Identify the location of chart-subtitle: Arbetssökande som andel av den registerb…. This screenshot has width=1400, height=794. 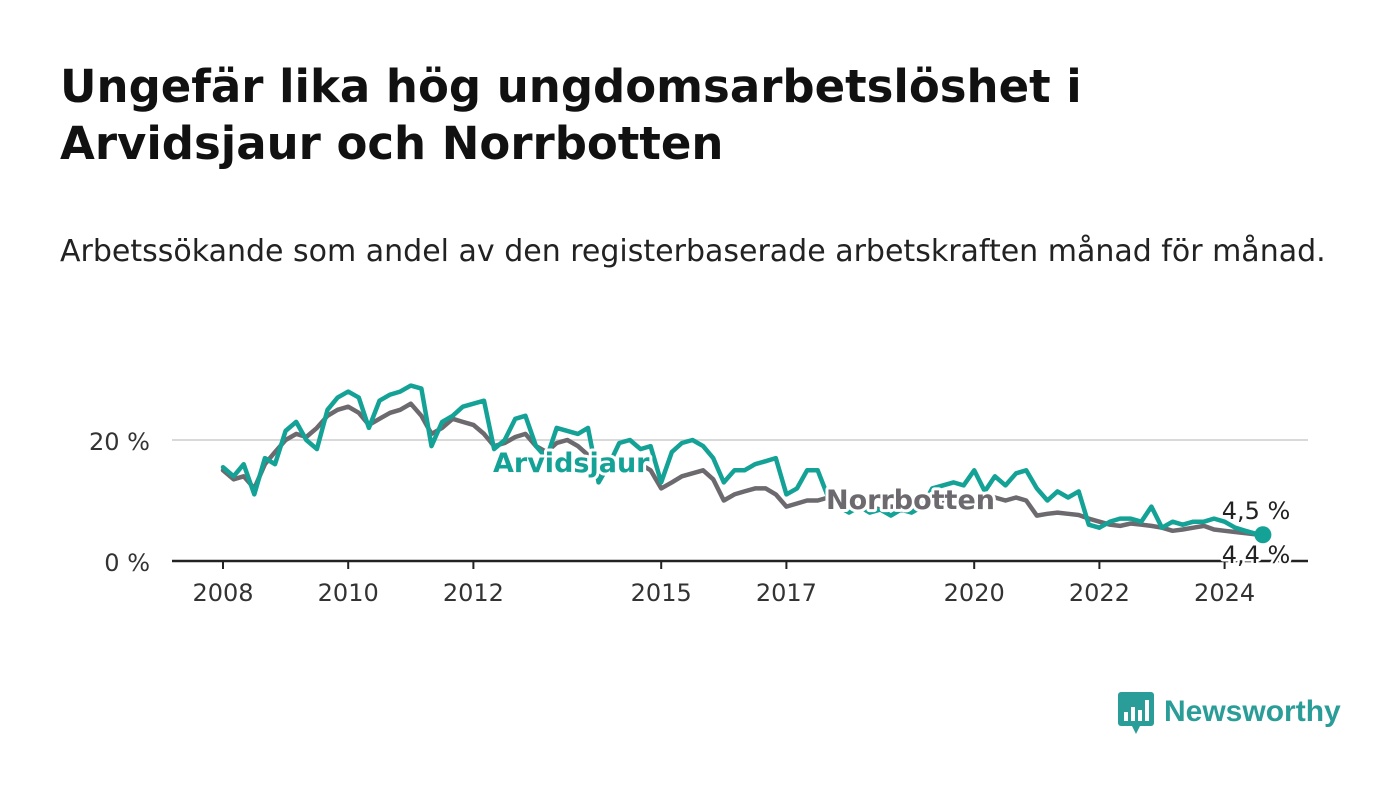
(693, 251).